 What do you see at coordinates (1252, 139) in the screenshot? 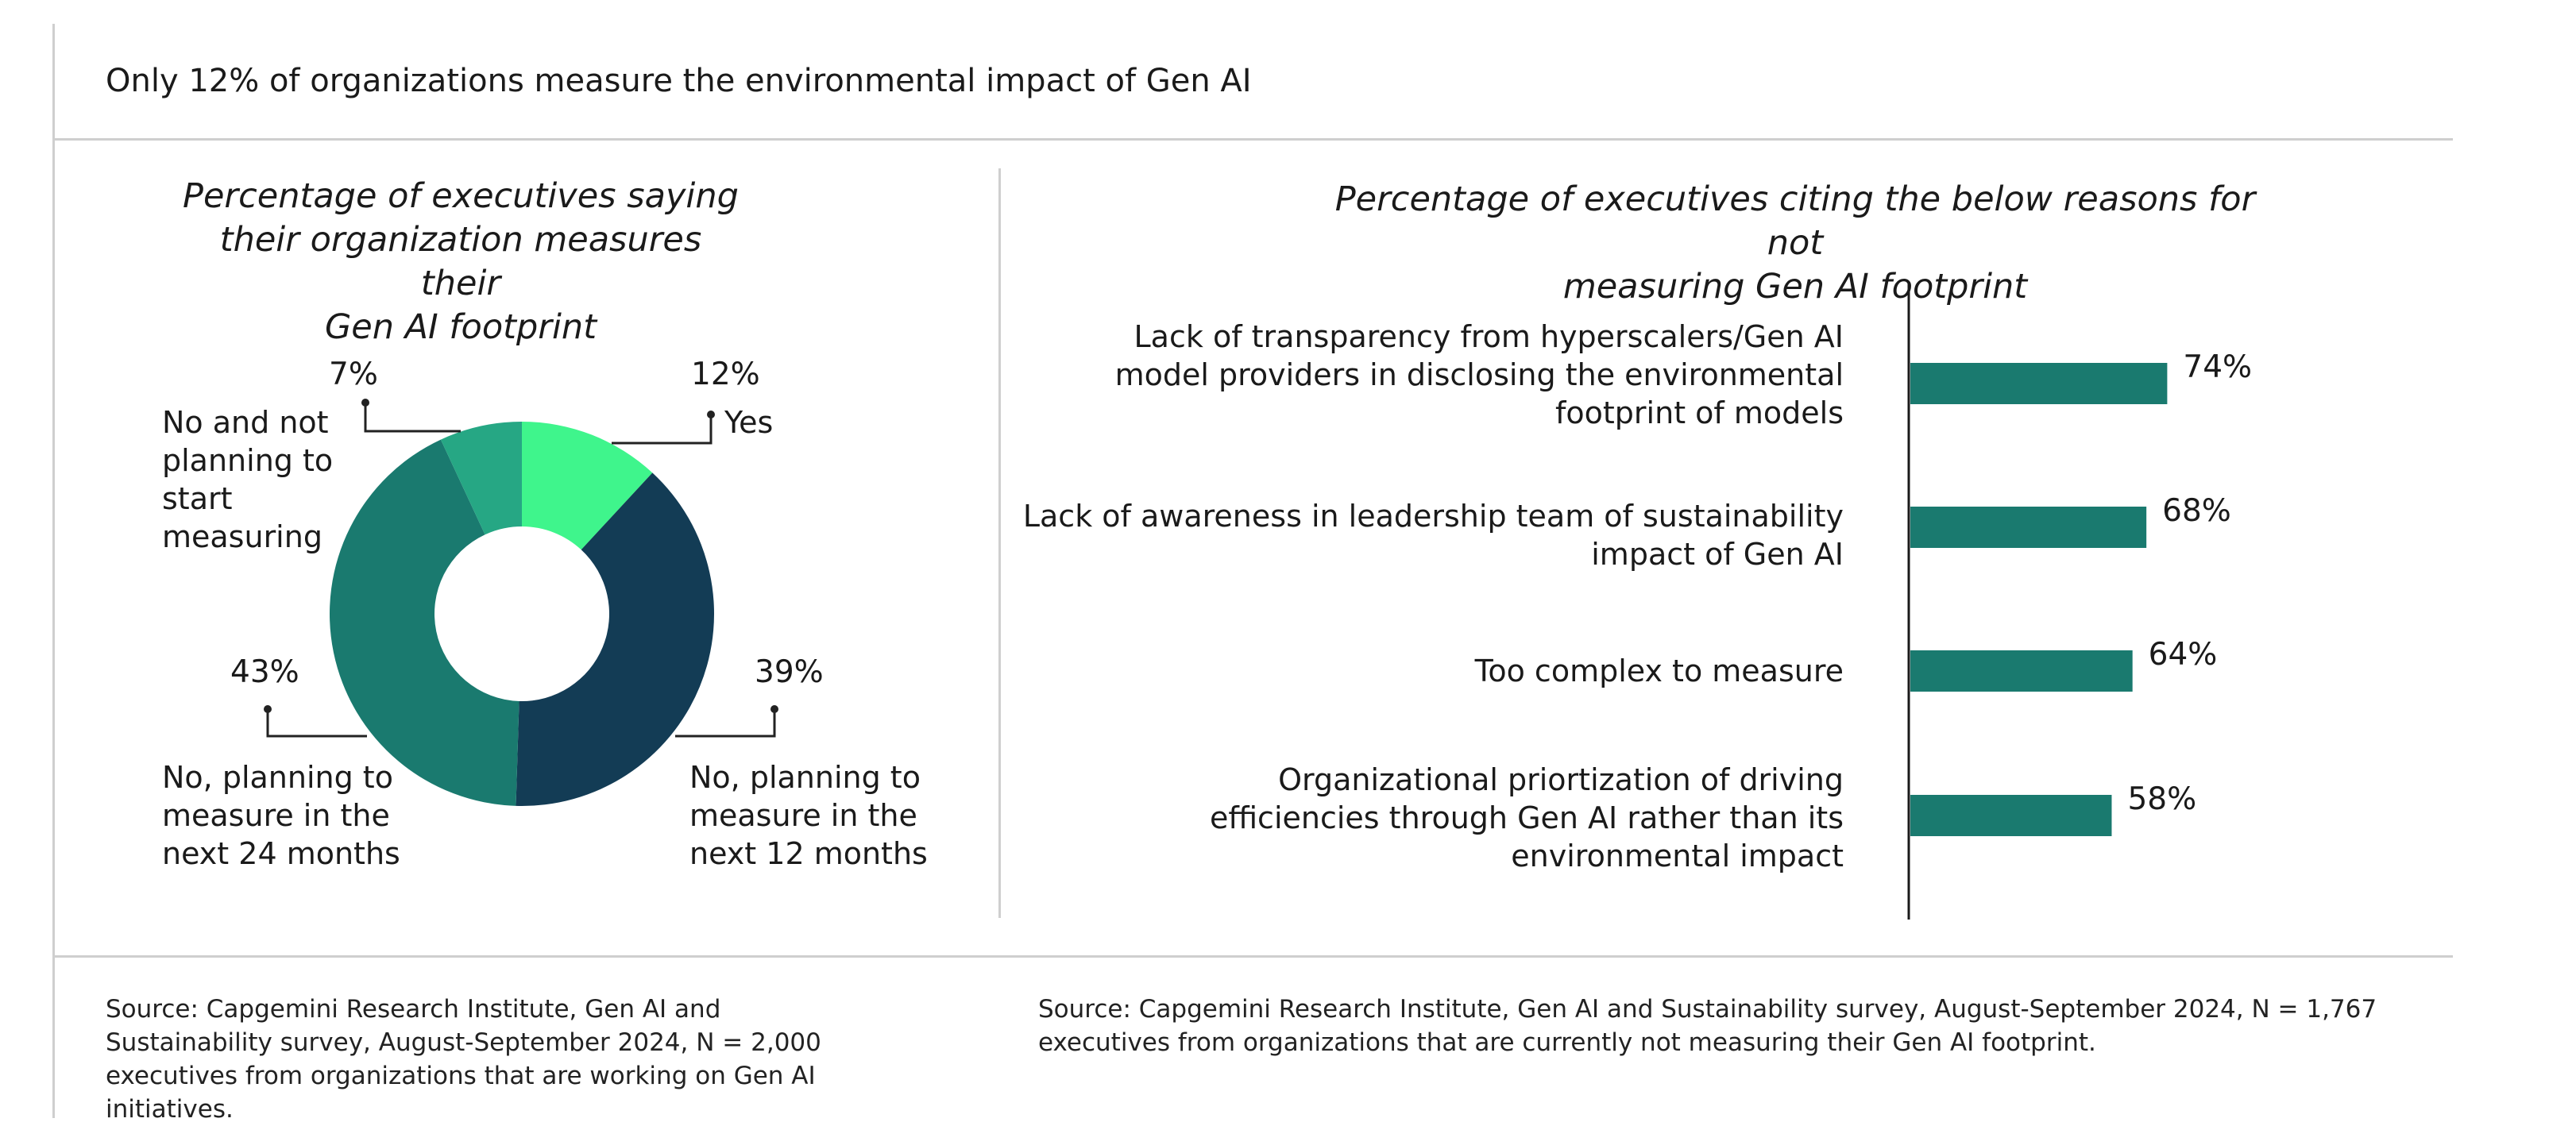
I see `header-divider` at bounding box center [1252, 139].